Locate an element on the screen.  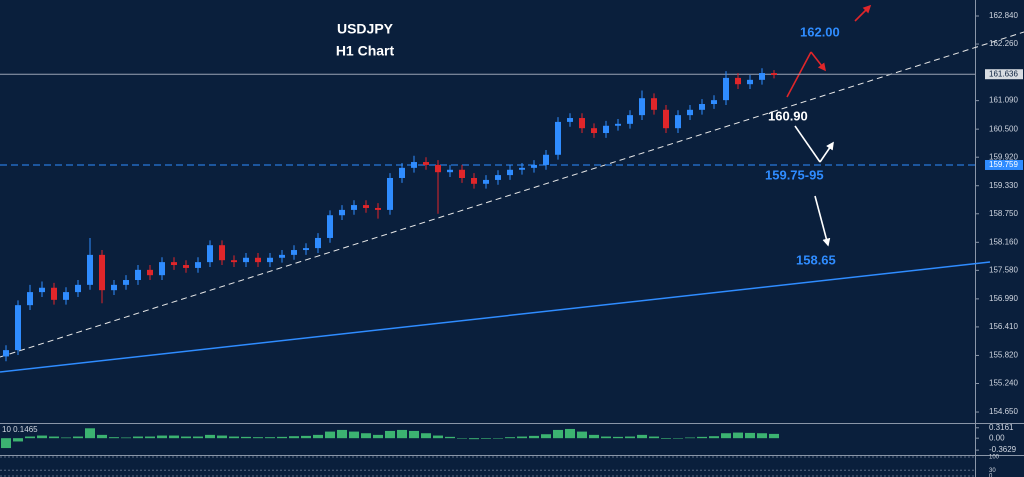
y-tick-label: 155.820 is located at coordinates (1003, 355).